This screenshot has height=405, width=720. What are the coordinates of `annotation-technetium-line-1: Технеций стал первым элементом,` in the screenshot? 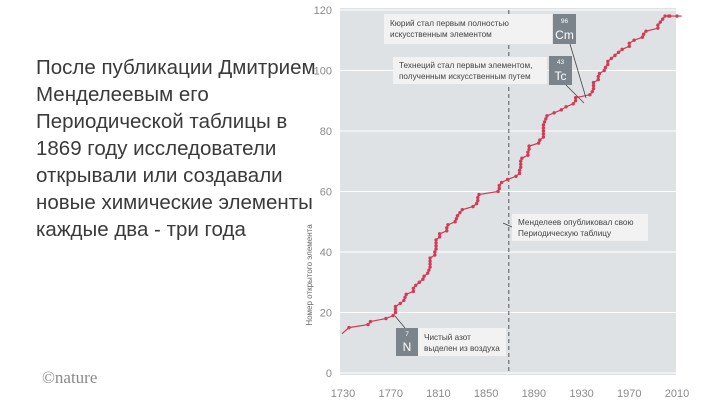 It's located at (465, 65).